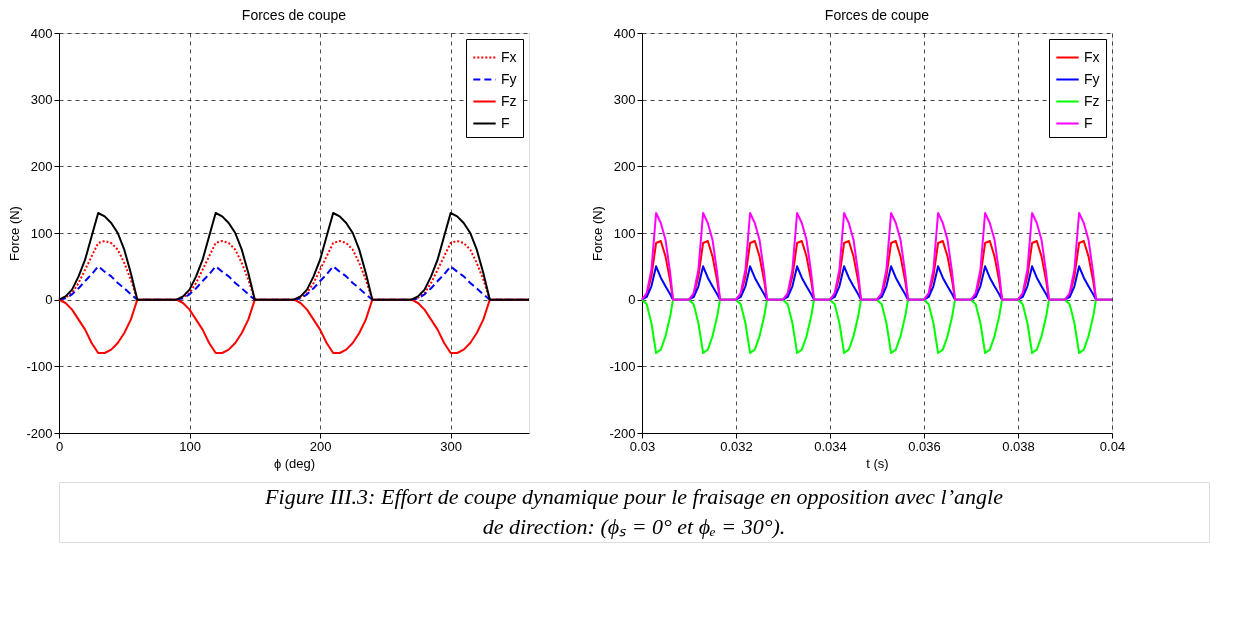 This screenshot has width=1245, height=633. Describe the element at coordinates (451, 446) in the screenshot. I see `x-tick-label: 300` at that location.